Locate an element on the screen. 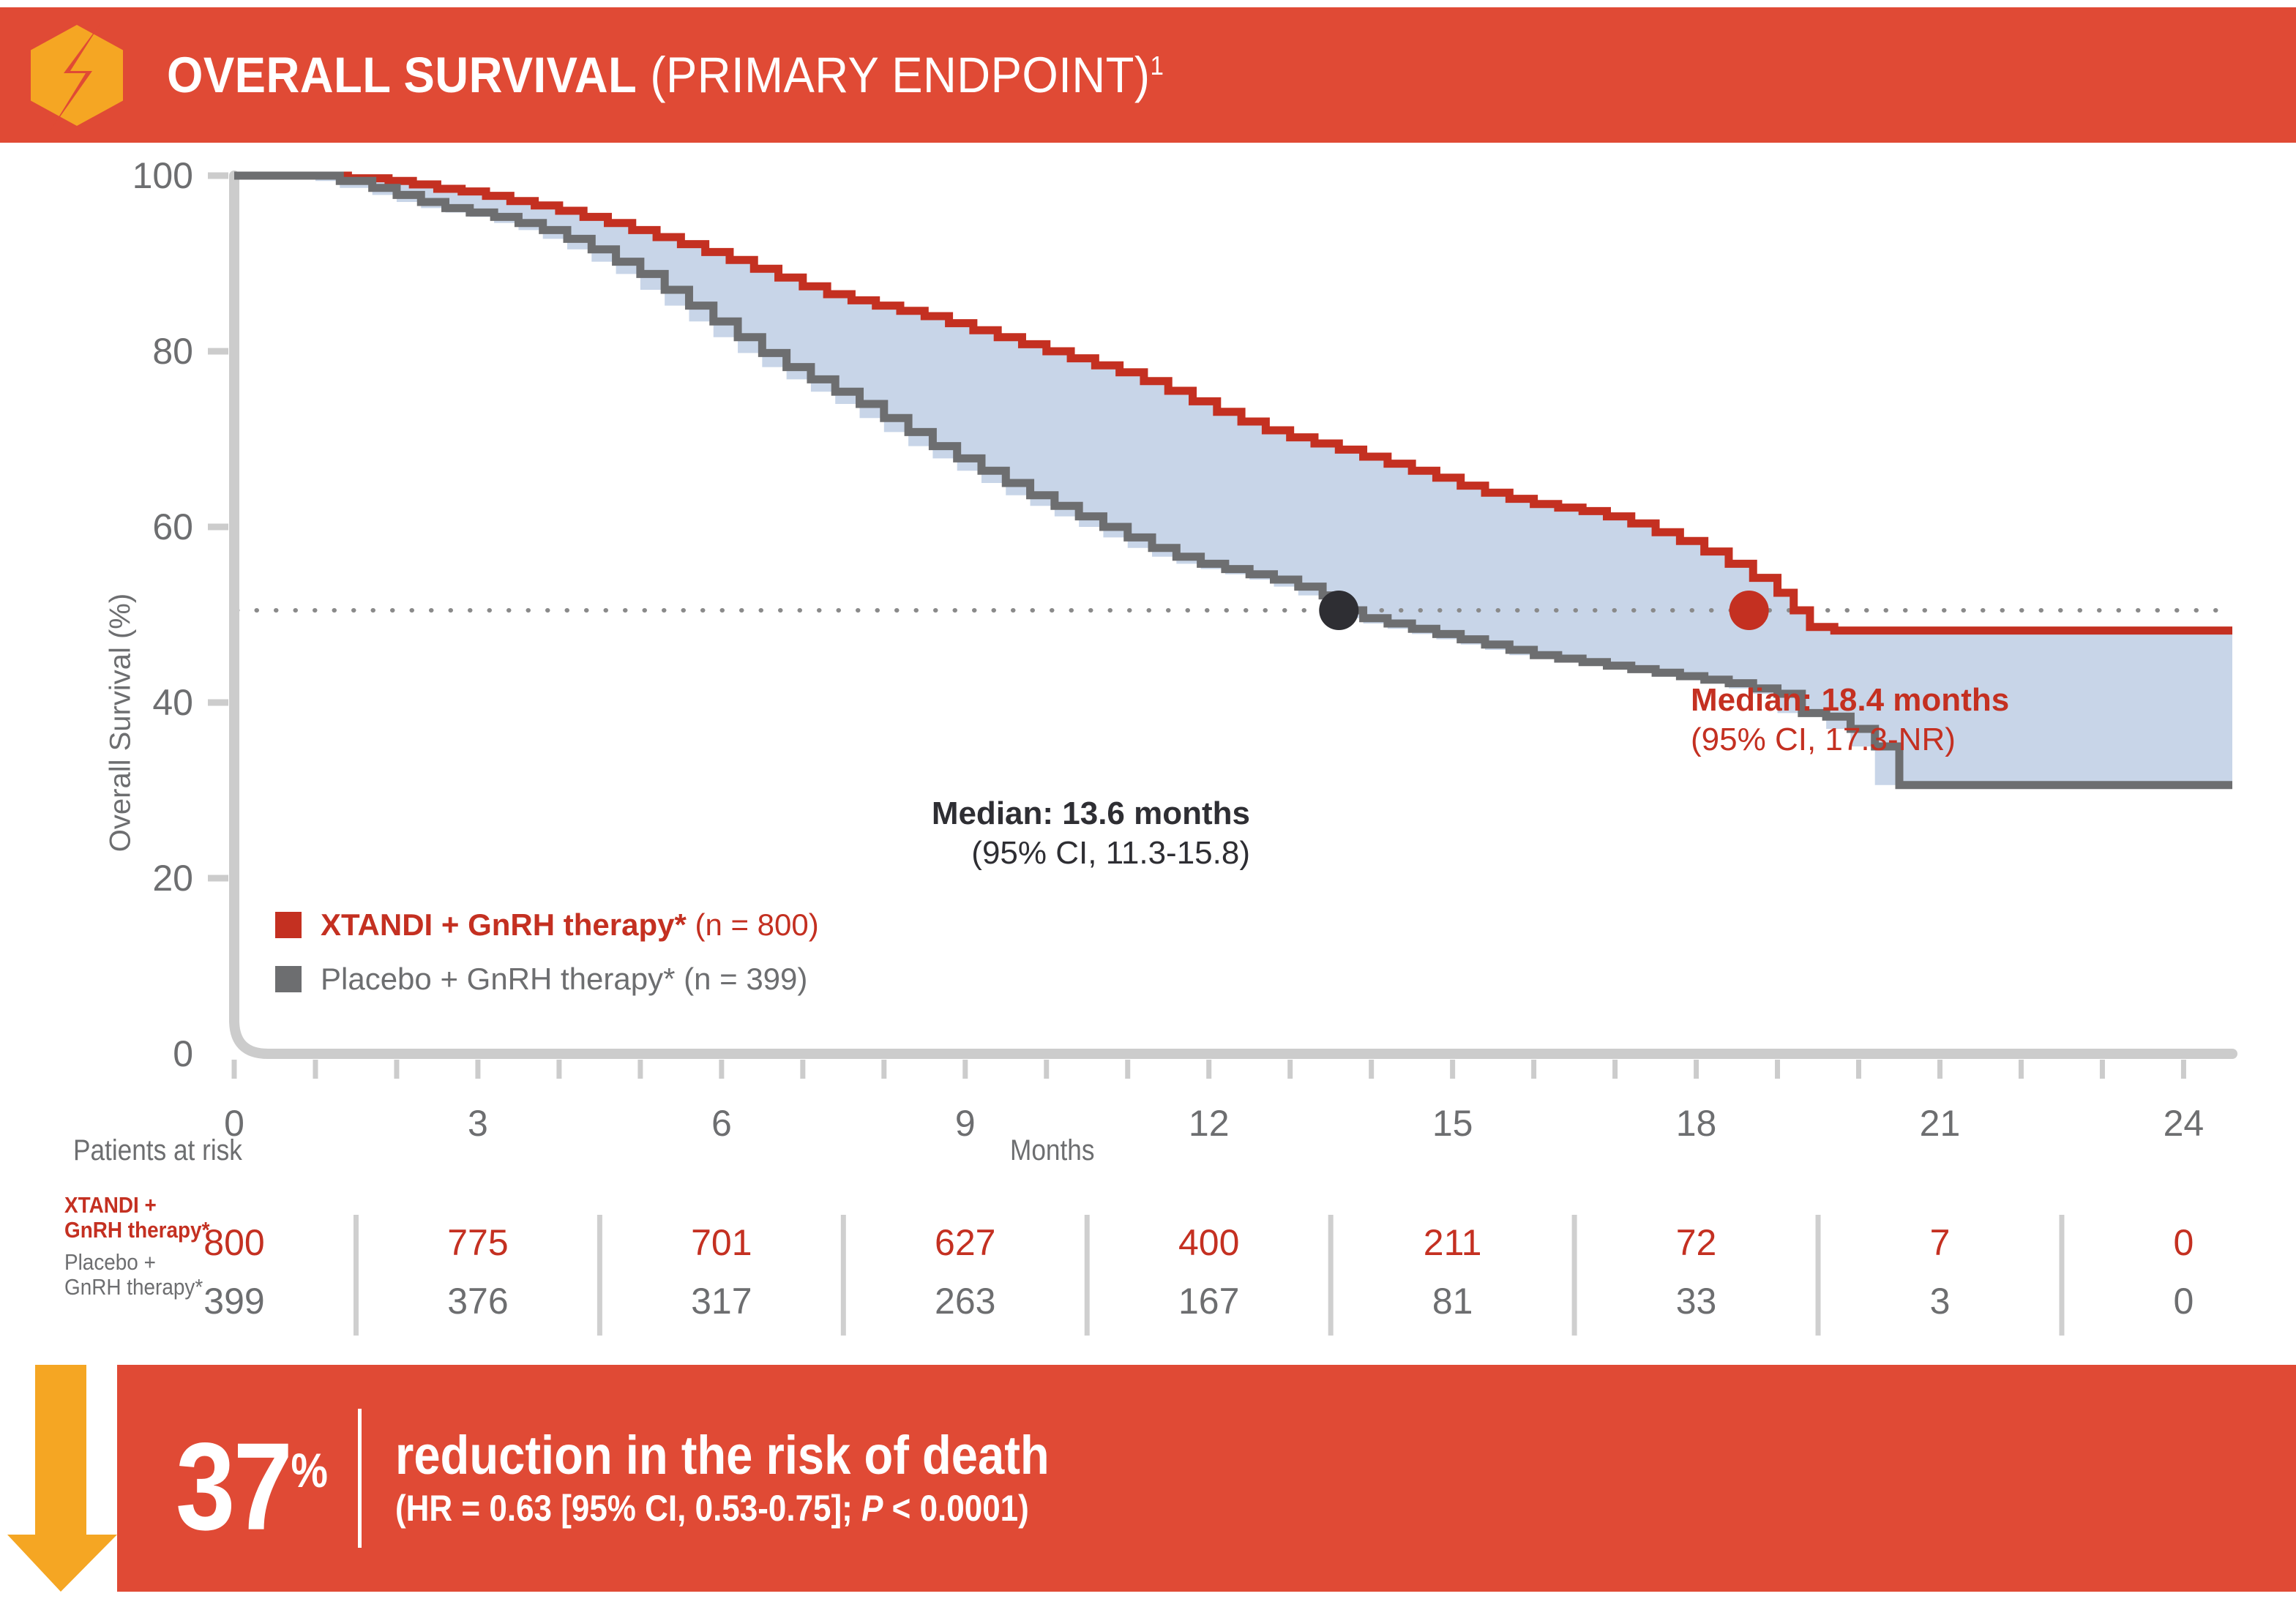 The height and width of the screenshot is (1599, 2296). annotation-median-placebo-line2: (95% CI, 11.3-15.8) is located at coordinates (1110, 853).